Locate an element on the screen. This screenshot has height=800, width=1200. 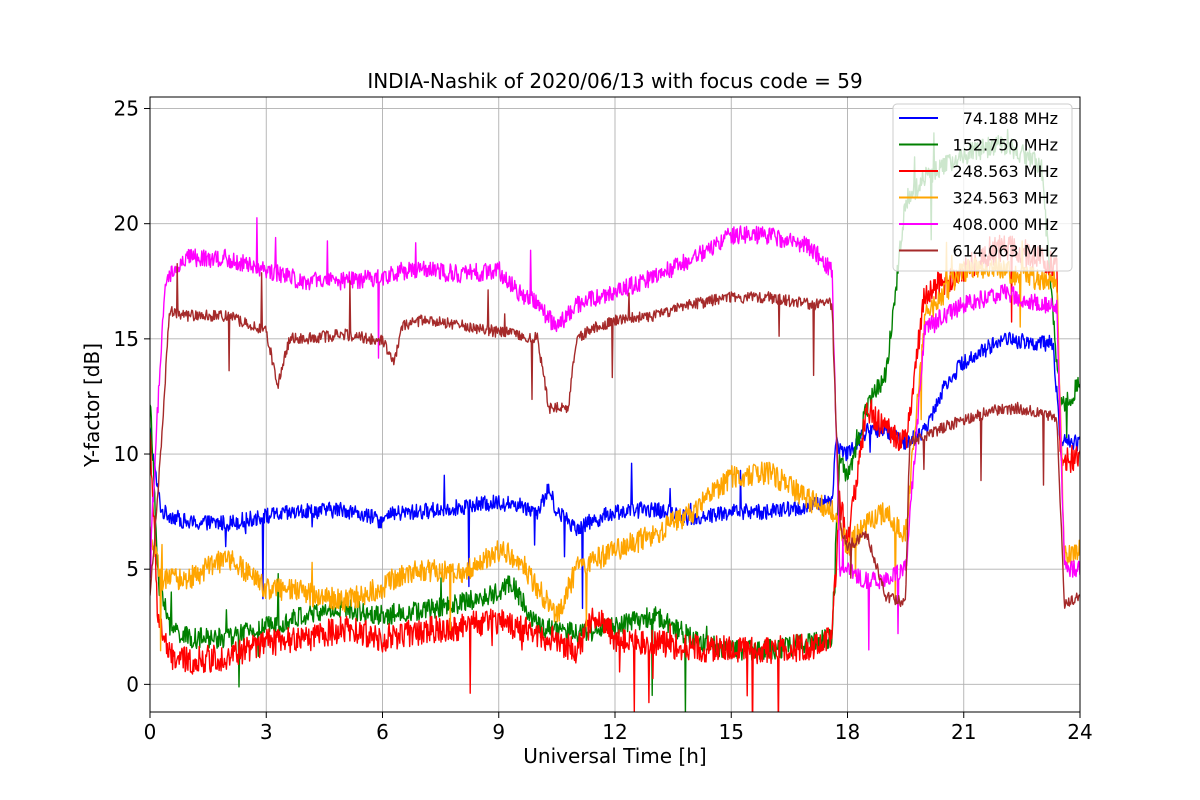
y-tick-label: 10 is located at coordinates (126, 454).